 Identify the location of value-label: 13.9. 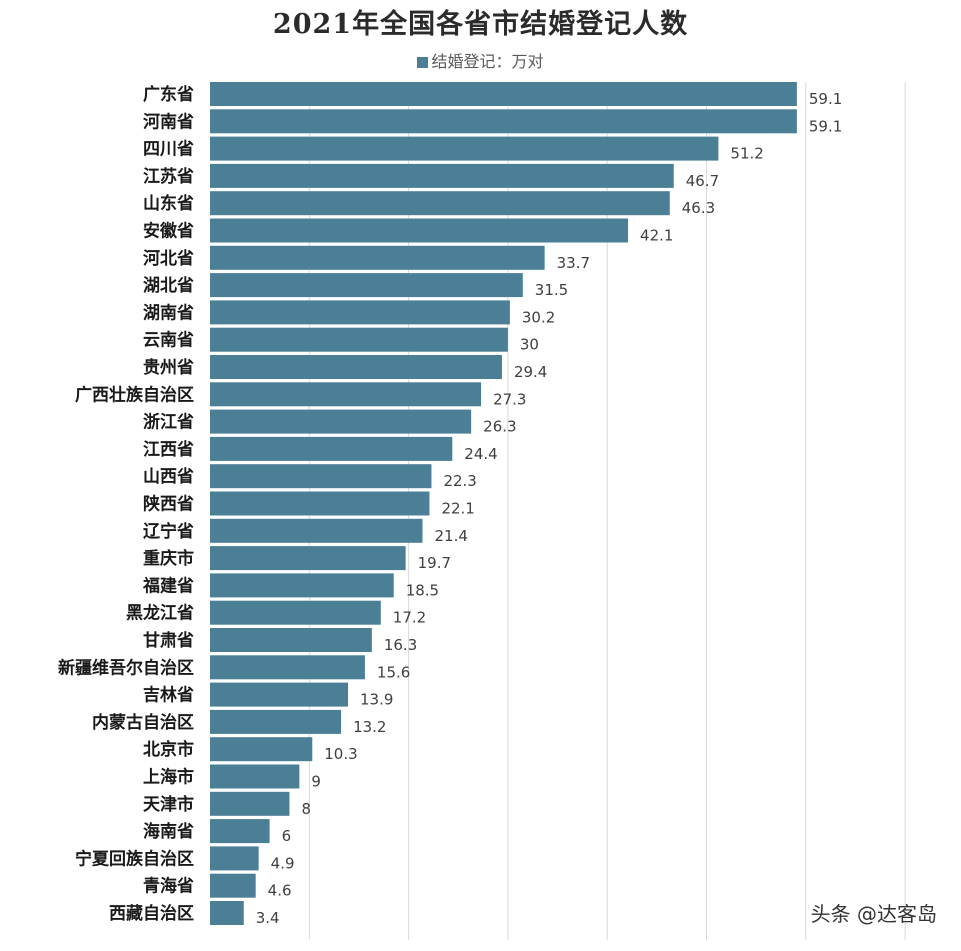
(376, 700).